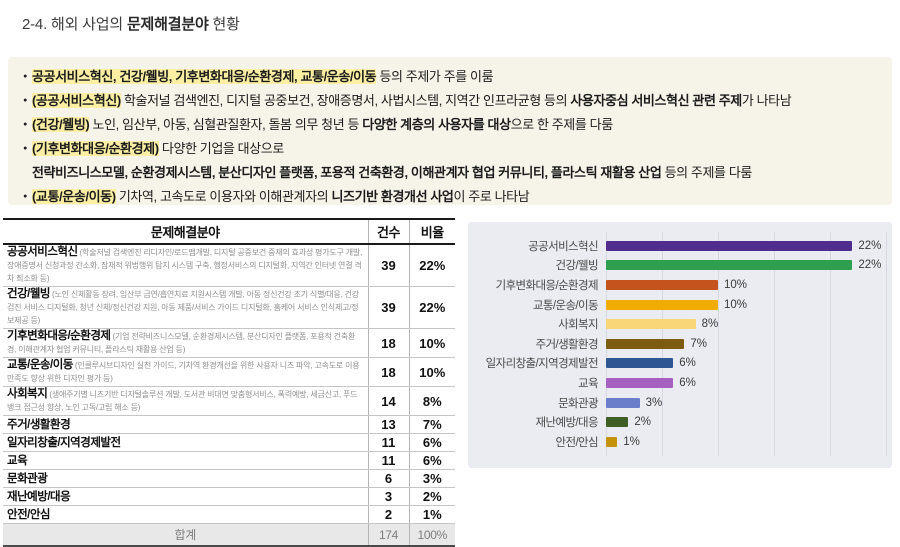 The width and height of the screenshot is (900, 547). Describe the element at coordinates (547, 285) in the screenshot. I see `chart-category-label: 기후변화대응/순환경제` at that location.